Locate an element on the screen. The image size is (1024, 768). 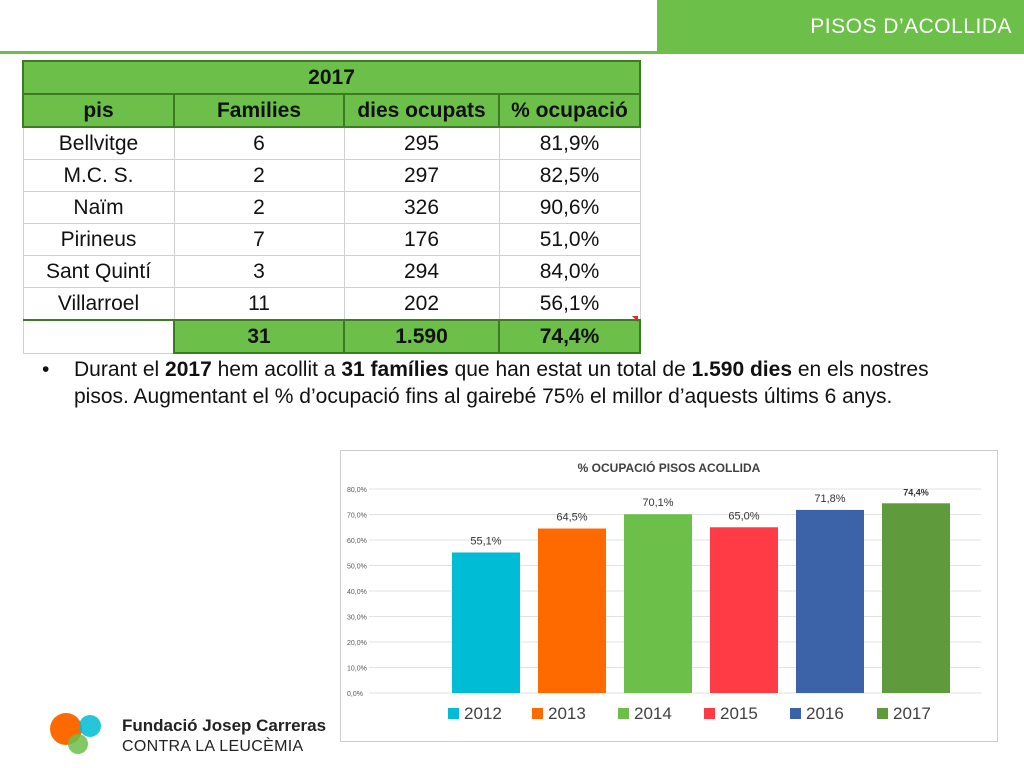
cell-dies: 295 is located at coordinates (421, 143).